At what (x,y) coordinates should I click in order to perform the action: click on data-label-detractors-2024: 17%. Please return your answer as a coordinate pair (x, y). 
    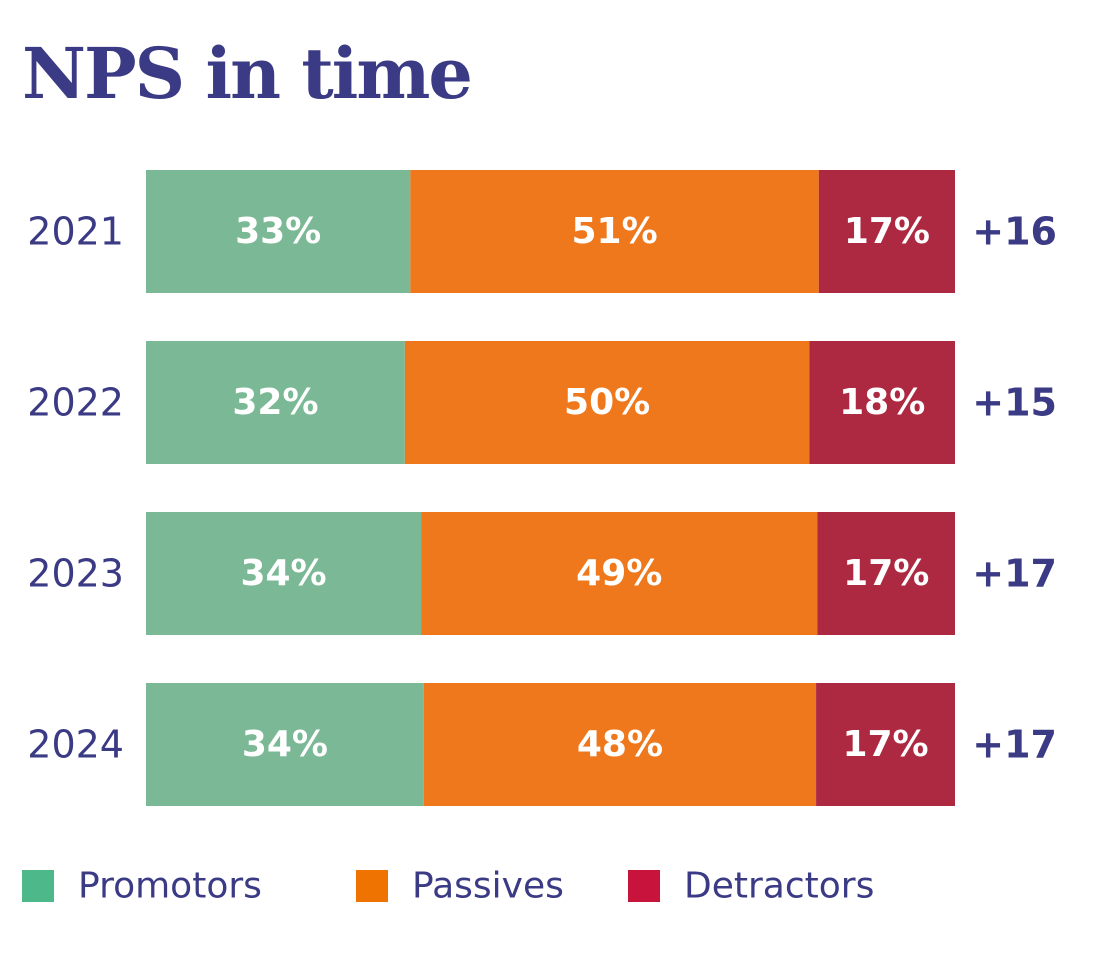
    Looking at the image, I should click on (885, 744).